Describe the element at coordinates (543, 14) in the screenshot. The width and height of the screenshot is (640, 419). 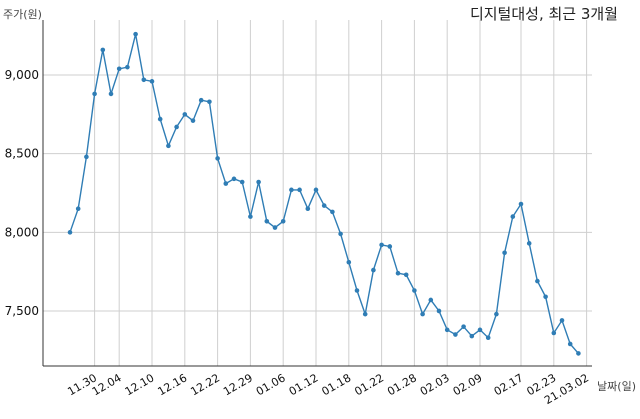
I see `chart-title: 디지털대성, 최근 3개월` at that location.